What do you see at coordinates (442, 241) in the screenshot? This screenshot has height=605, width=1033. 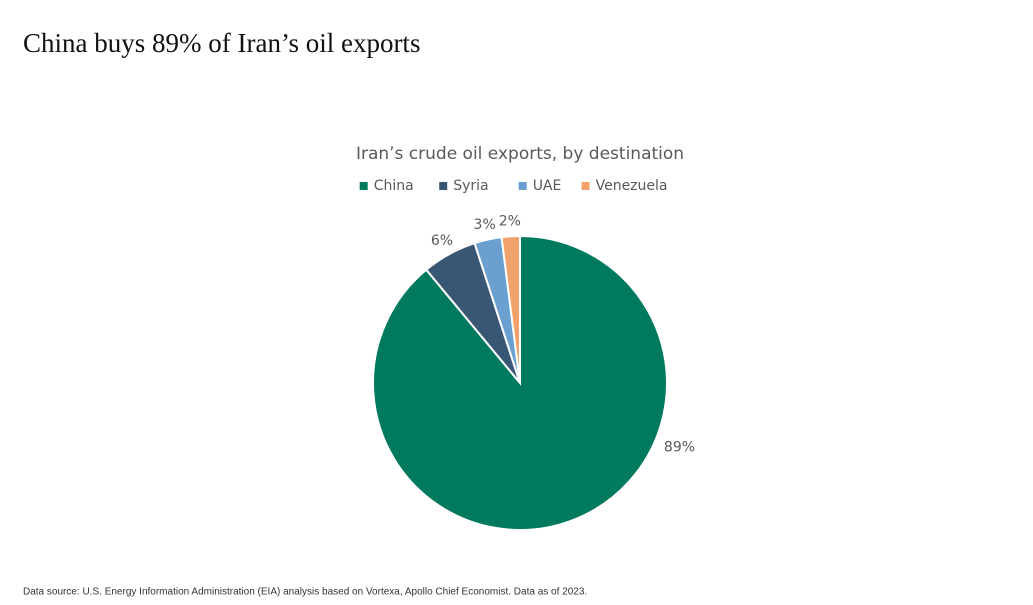 I see `value-label: 6%` at bounding box center [442, 241].